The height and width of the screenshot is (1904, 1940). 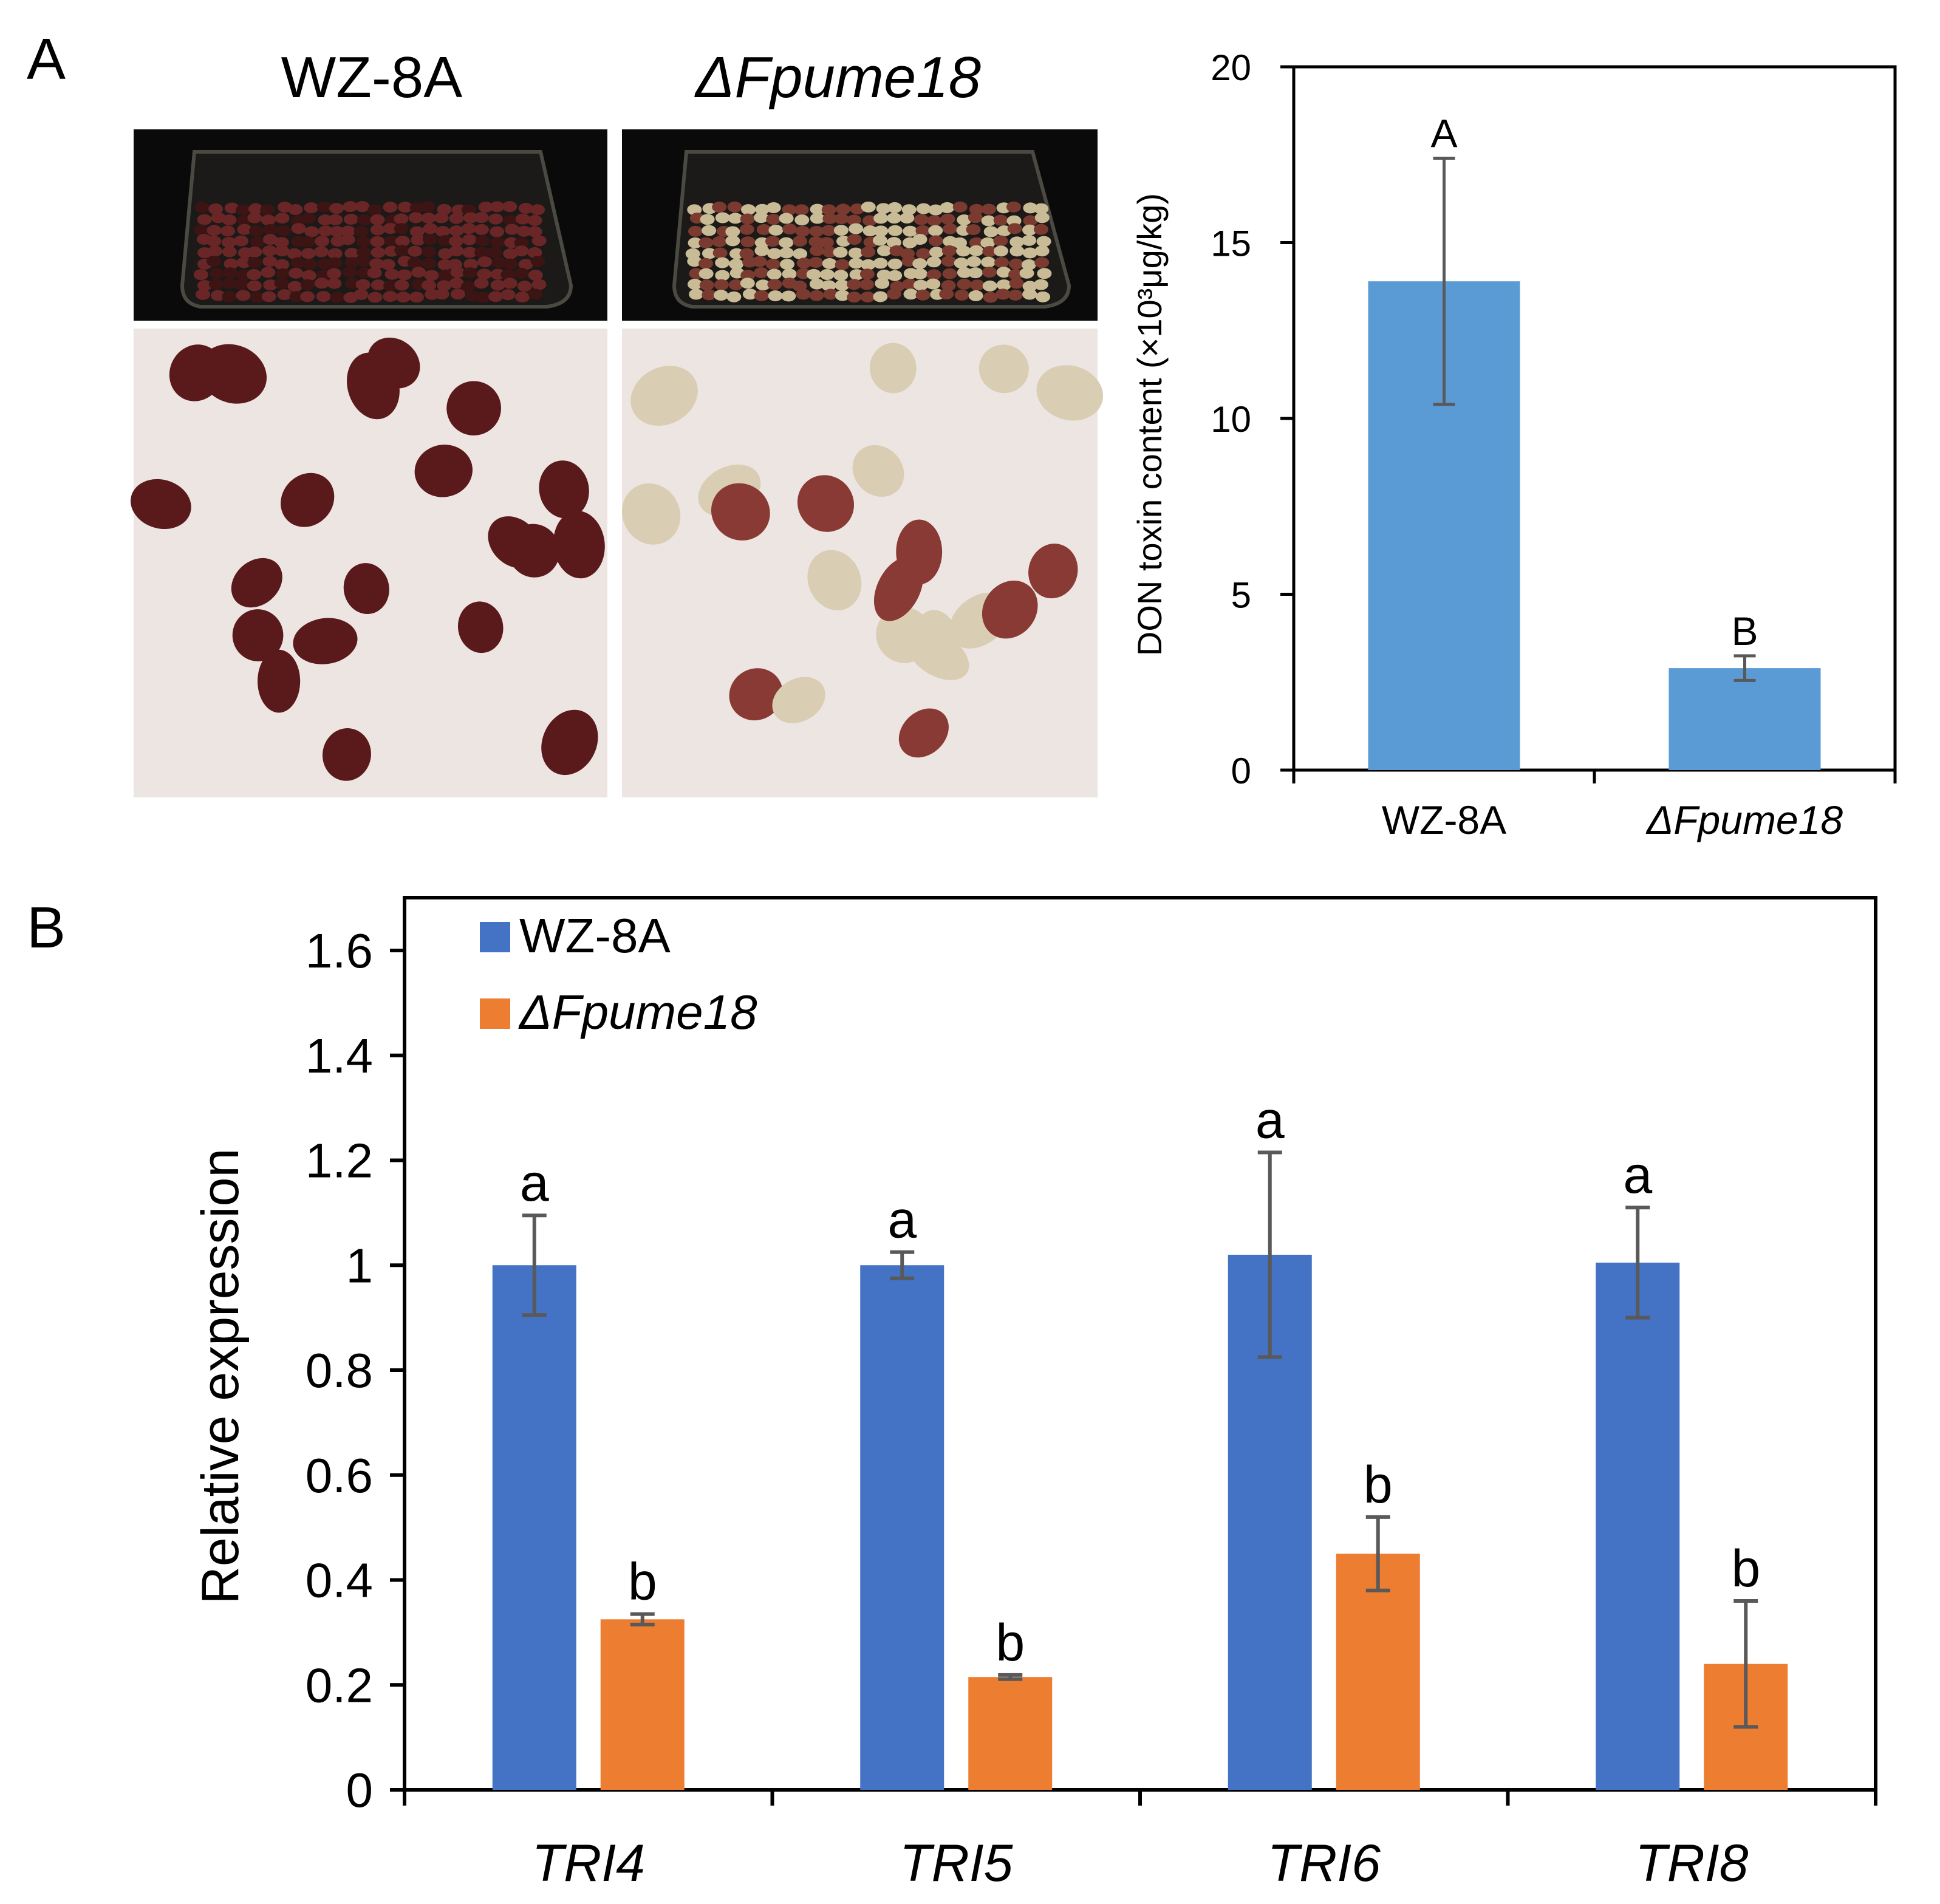 I want to click on significance-label: A, so click(x=1443, y=133).